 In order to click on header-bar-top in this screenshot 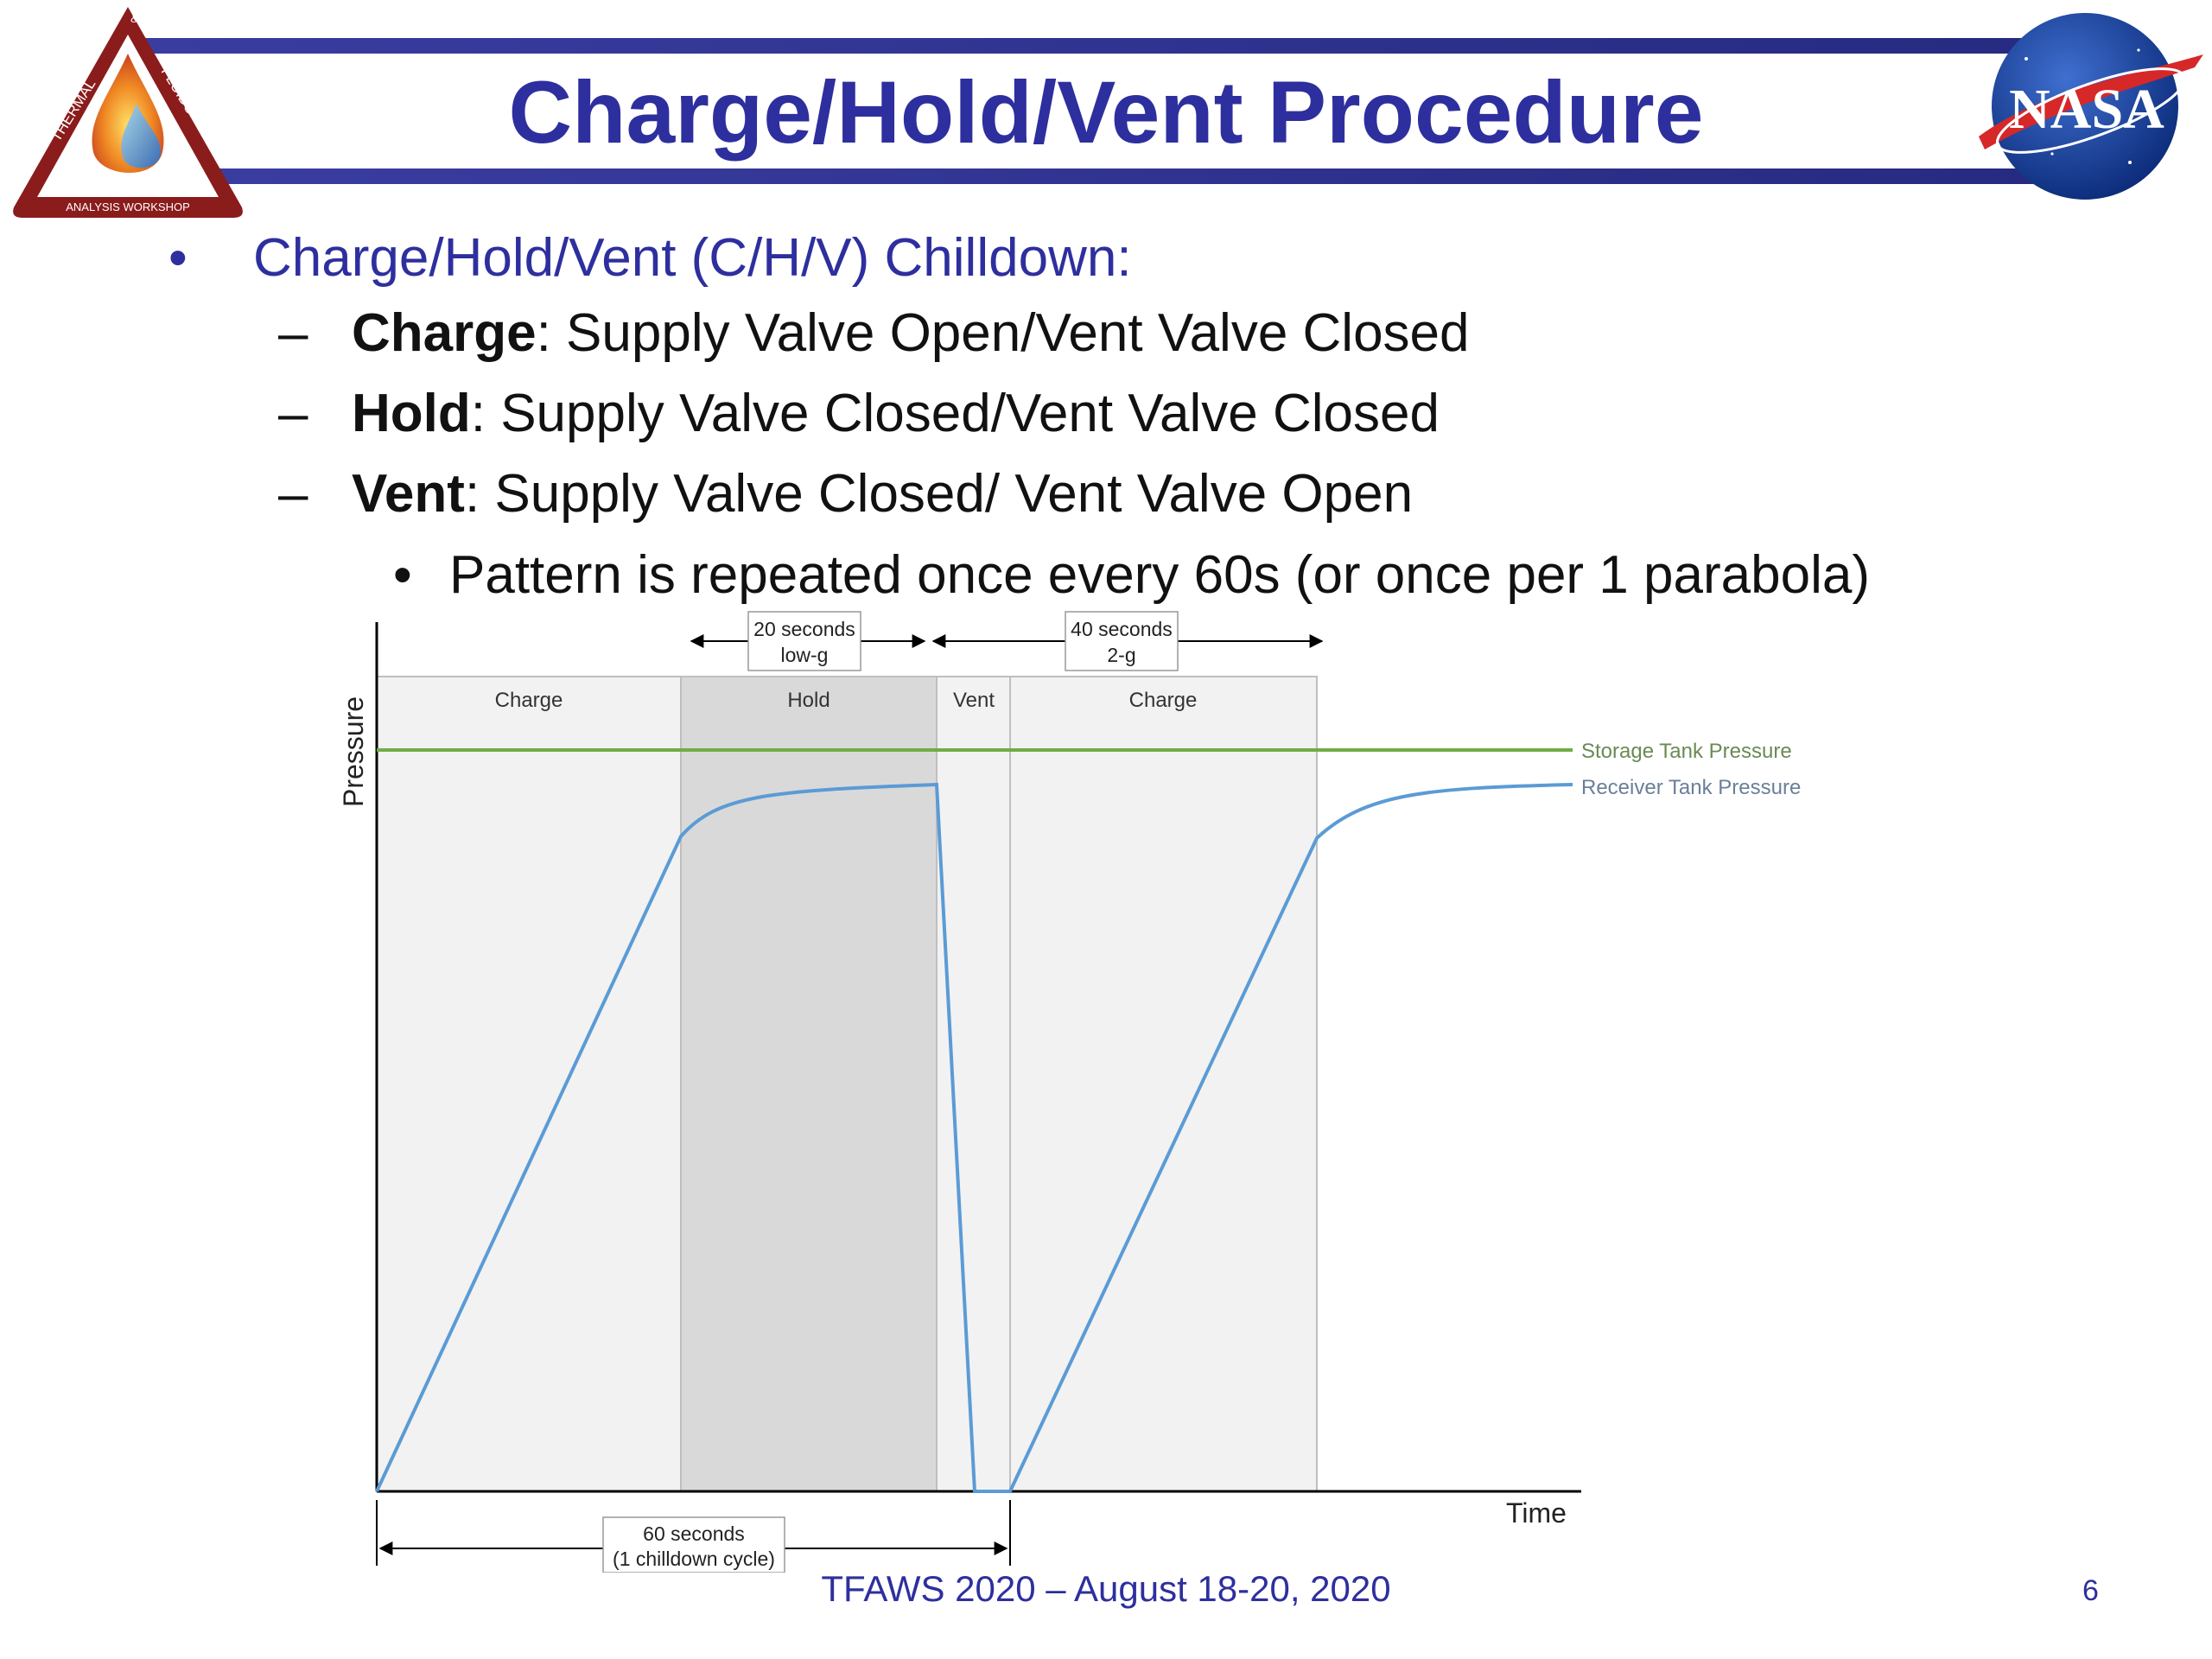, I will do `click(1106, 46)`.